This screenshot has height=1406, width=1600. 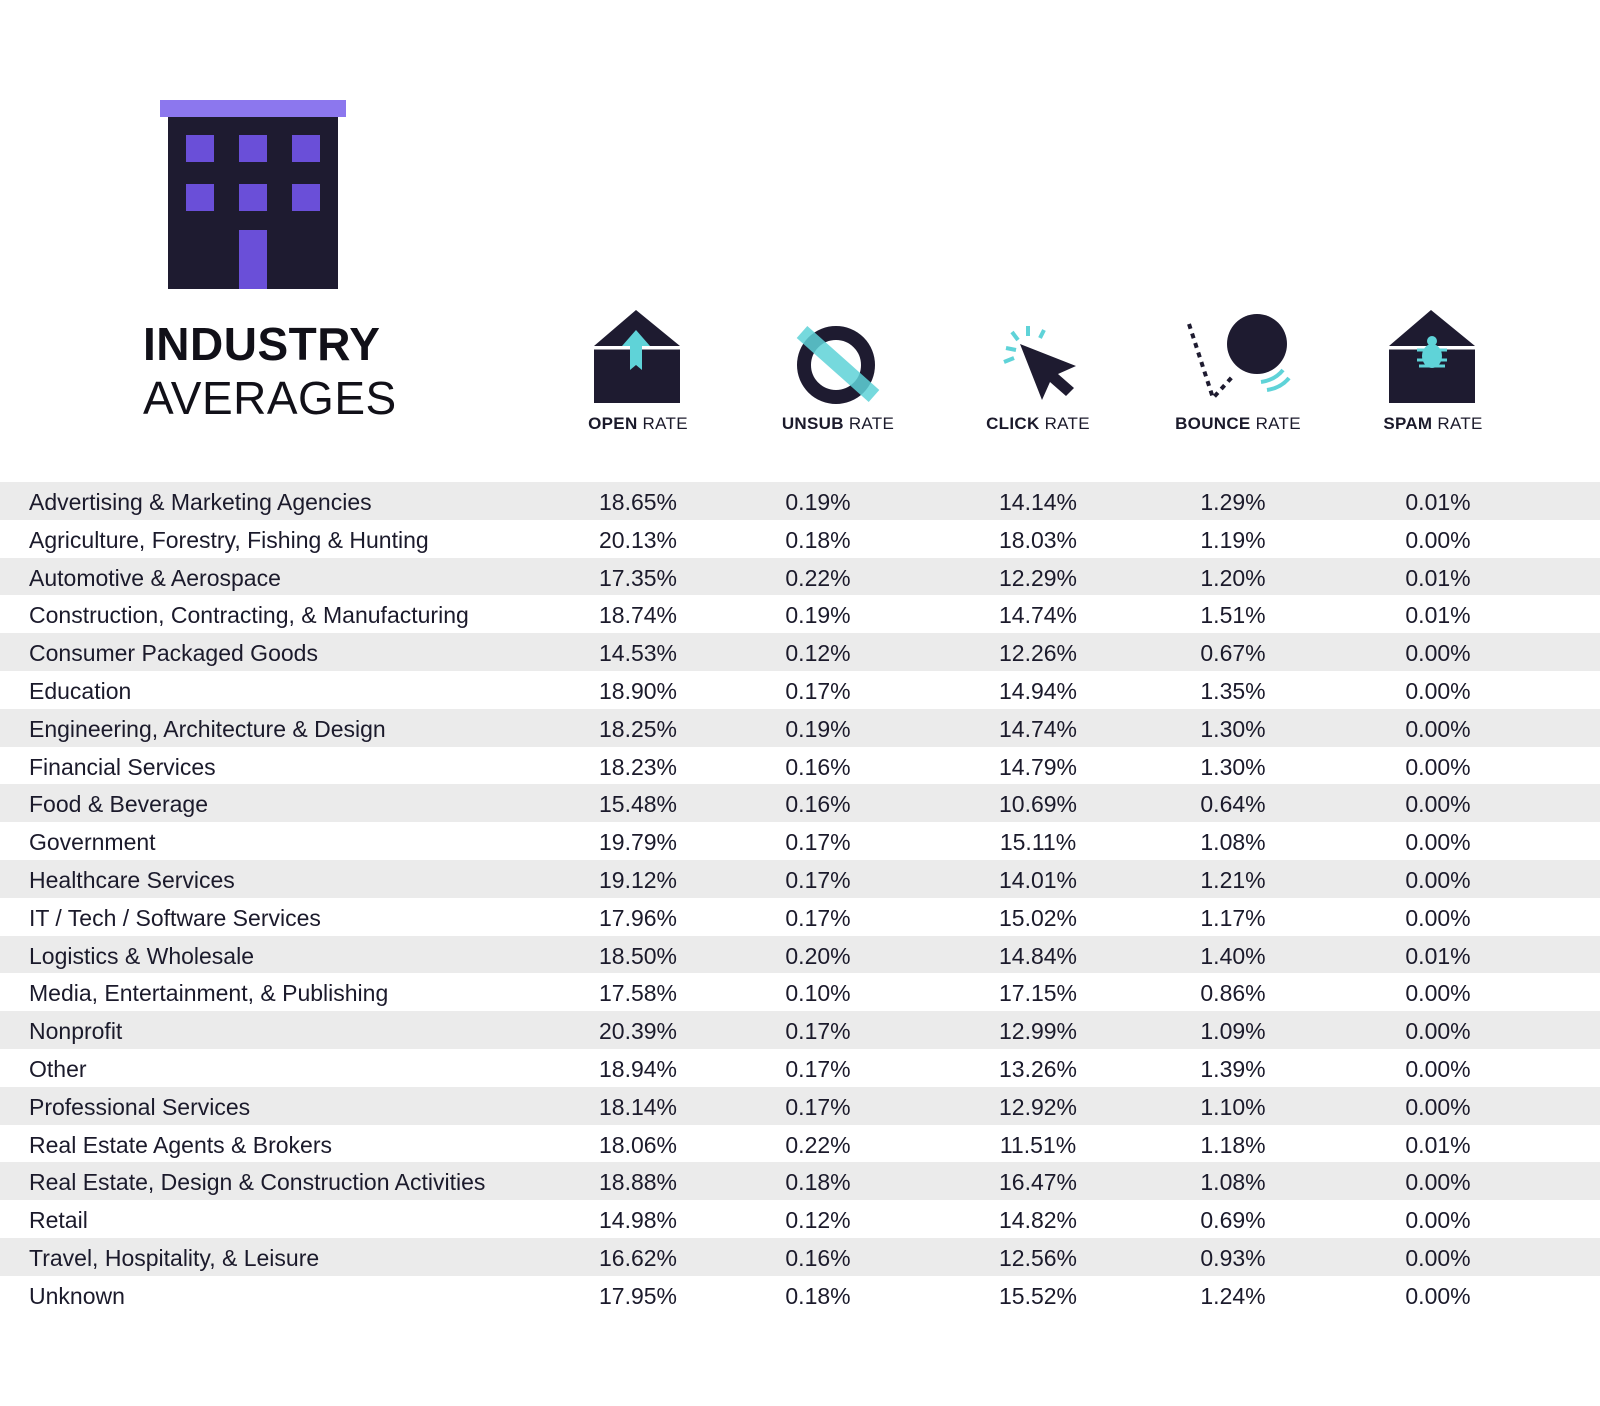 What do you see at coordinates (1037, 993) in the screenshot?
I see `click-rate-cell: 17.15%` at bounding box center [1037, 993].